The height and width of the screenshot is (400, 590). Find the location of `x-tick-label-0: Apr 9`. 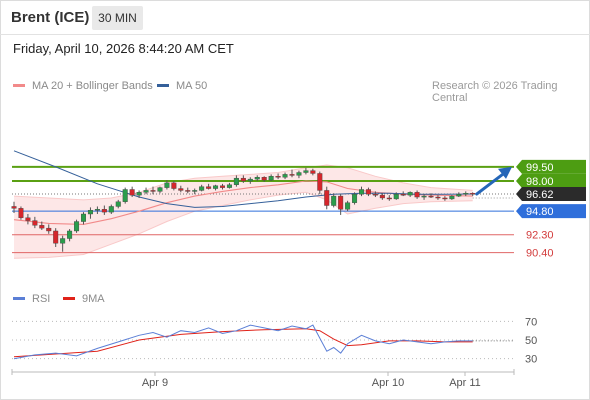

x-tick-label-0: Apr 9 is located at coordinates (155, 383).